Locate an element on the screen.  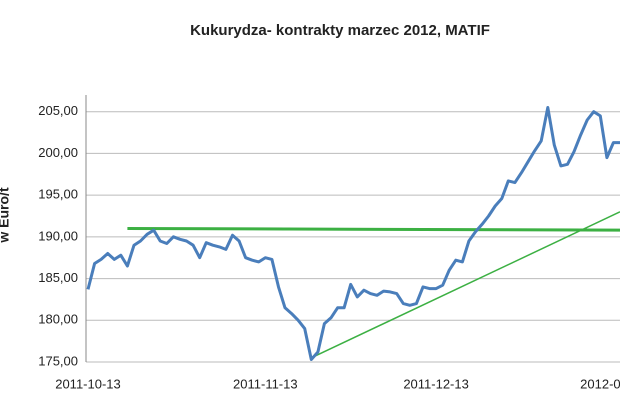
y-axis-title: w Euro/t is located at coordinates (6, 215).